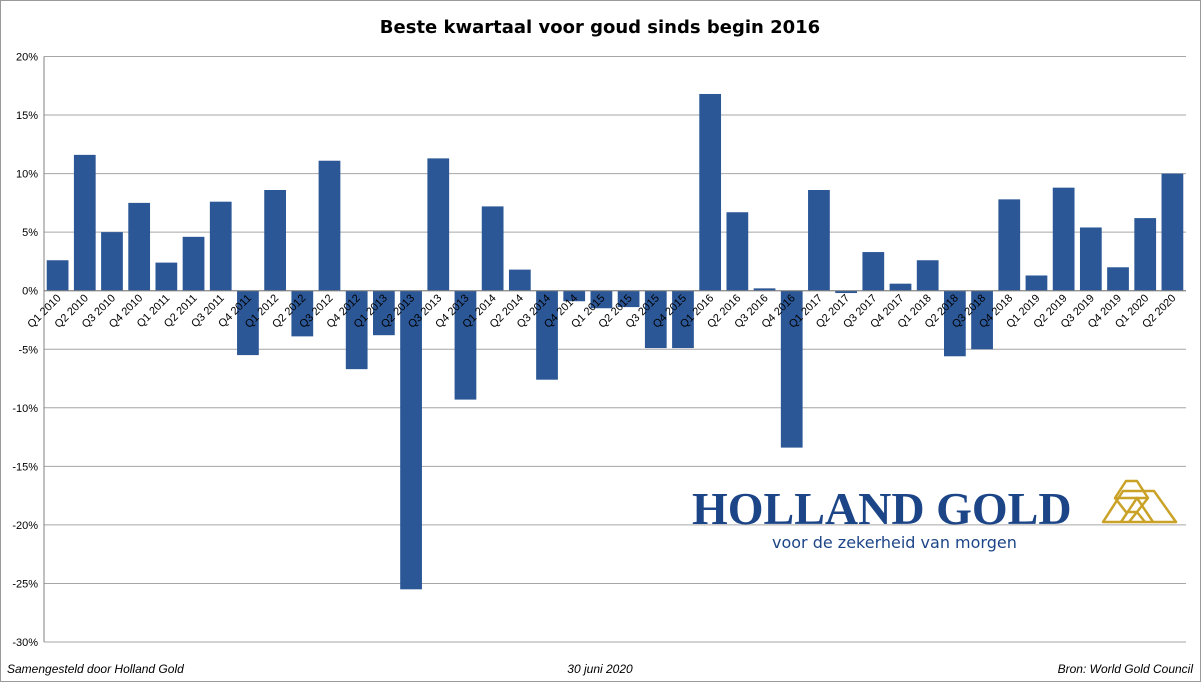 This screenshot has width=1201, height=682. I want to click on y-tick-label: -5%, so click(28, 350).